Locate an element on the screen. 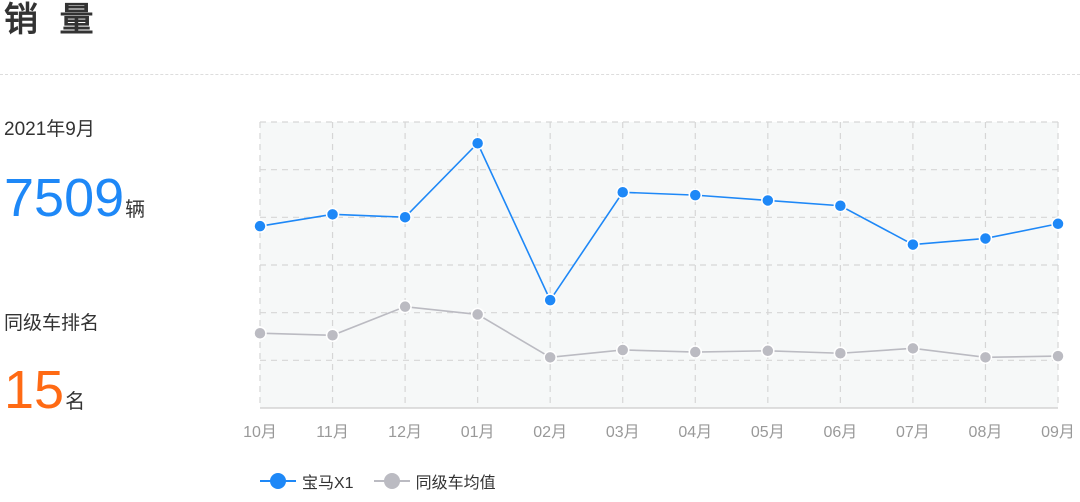  legend-dot-segment-average is located at coordinates (391, 481).